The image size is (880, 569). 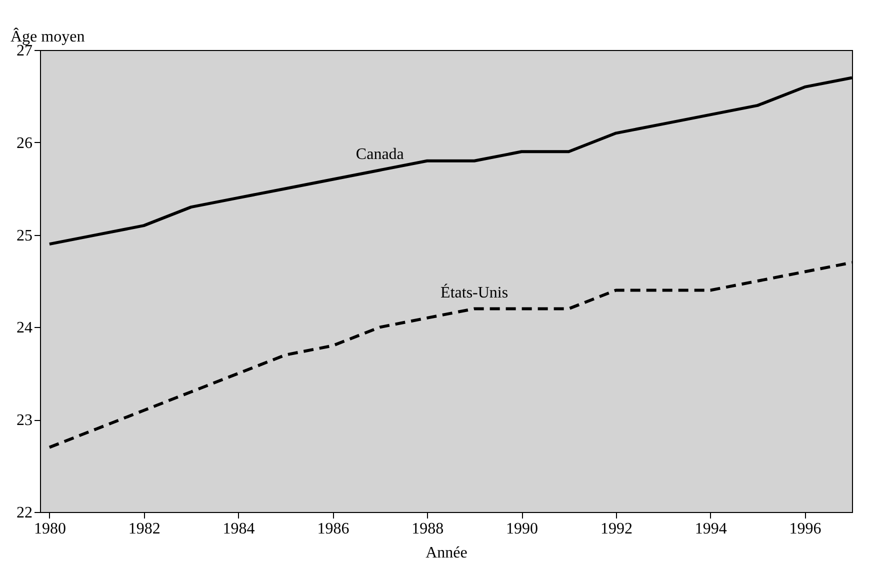 I want to click on x-tick-label: 1990, so click(x=522, y=529).